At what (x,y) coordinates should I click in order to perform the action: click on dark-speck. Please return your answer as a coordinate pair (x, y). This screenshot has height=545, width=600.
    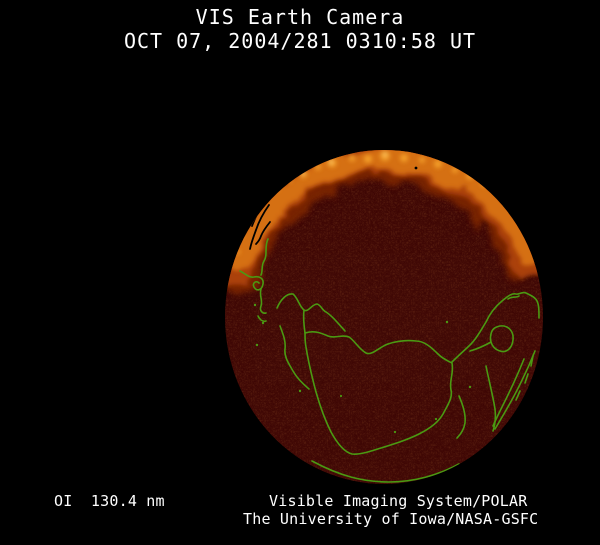
    Looking at the image, I should click on (416, 168).